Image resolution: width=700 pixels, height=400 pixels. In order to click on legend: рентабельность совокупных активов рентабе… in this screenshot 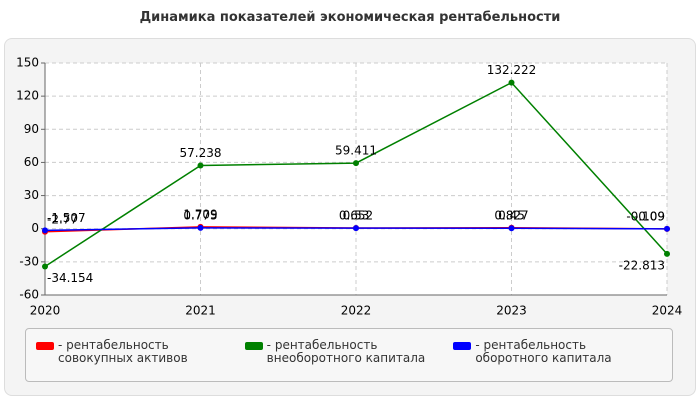, I will do `click(349, 355)`.